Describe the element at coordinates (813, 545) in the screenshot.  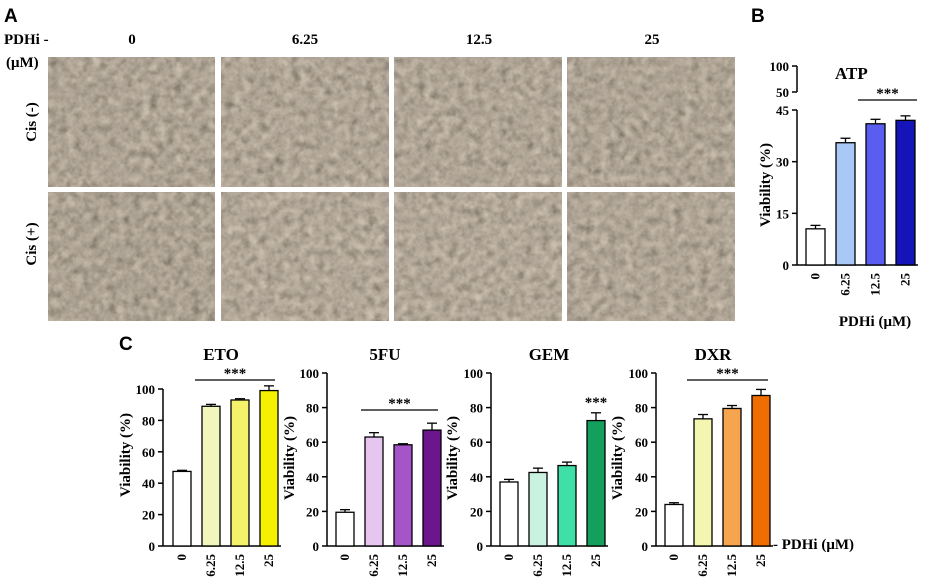
I see `x-axis-label: - PDHi (μM)` at that location.